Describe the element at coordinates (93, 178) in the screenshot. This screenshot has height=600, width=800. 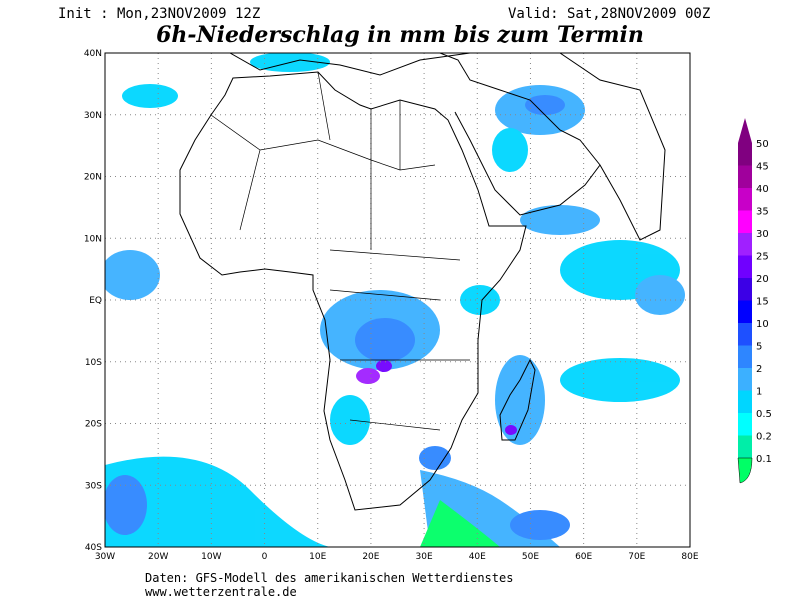
I see `lat-label: 20N` at that location.